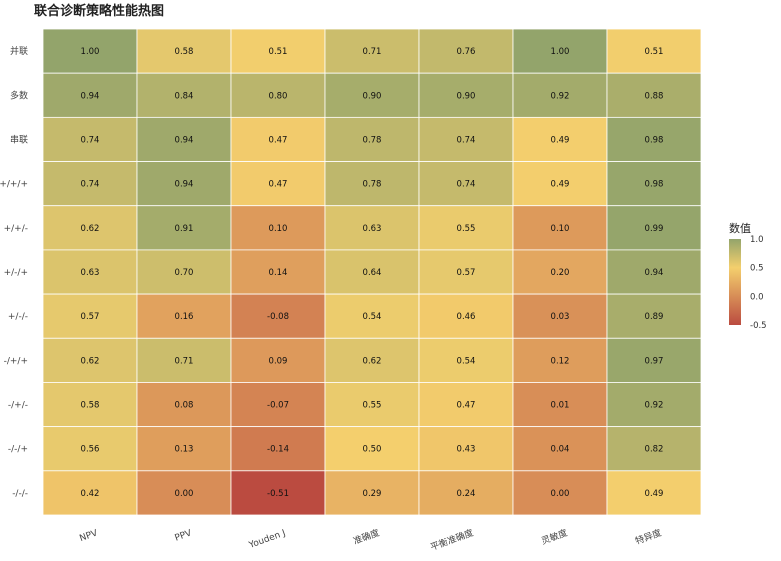  Describe the element at coordinates (20, 494) in the screenshot. I see `y-tick-label: -/-/-` at that location.